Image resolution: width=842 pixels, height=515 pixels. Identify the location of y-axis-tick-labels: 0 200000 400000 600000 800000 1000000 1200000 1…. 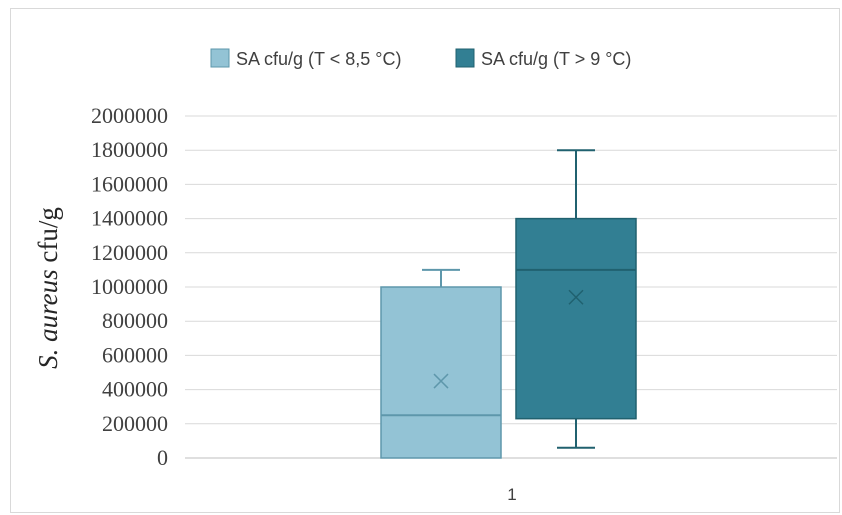
(129, 286).